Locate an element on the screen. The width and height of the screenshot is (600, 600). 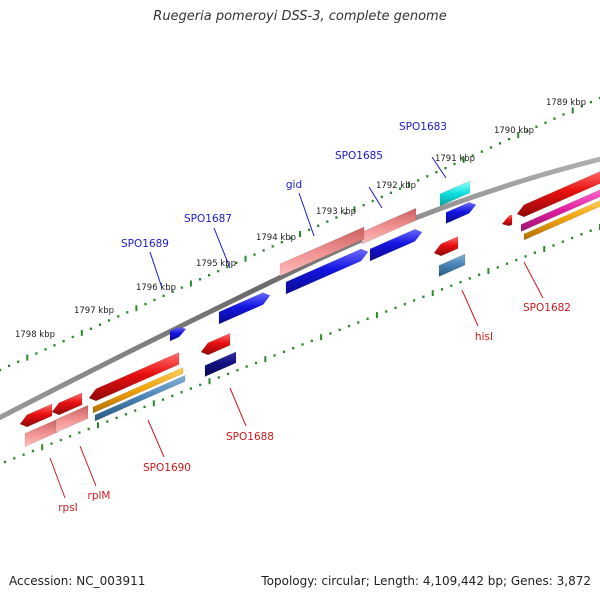
gene-label-forward: SPO1687 is located at coordinates (208, 219).